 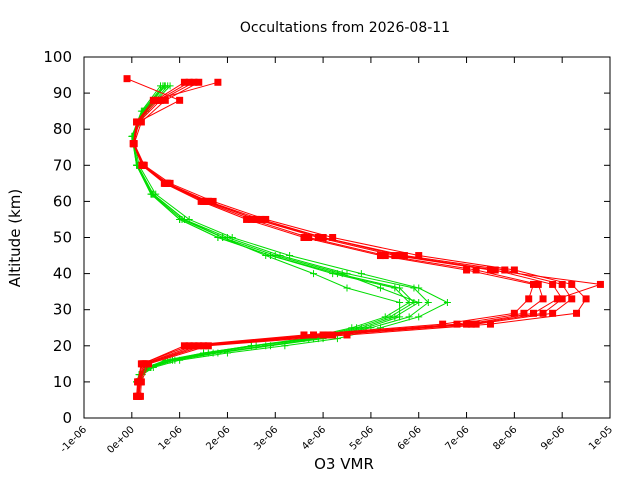 What do you see at coordinates (67, 418) in the screenshot?
I see `y-tick-label: 0` at bounding box center [67, 418].